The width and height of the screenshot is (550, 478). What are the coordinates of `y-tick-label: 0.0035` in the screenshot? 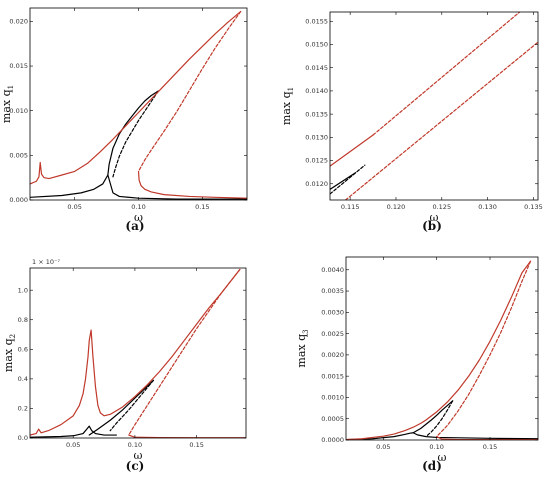 It's located at (332, 291).